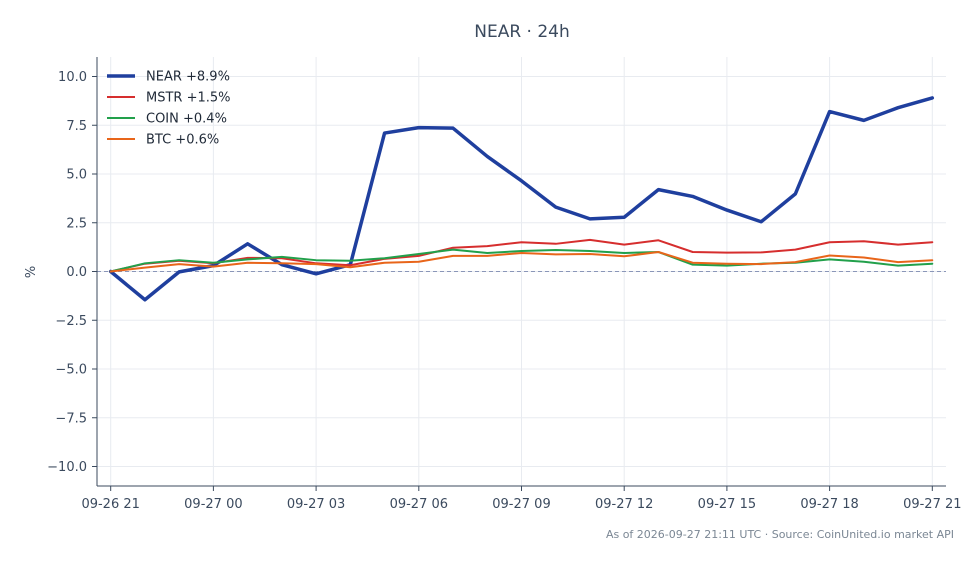 Image resolution: width=978 pixels, height=564 pixels. Describe the element at coordinates (316, 504) in the screenshot. I see `x-tick-label: 09-27 03` at that location.